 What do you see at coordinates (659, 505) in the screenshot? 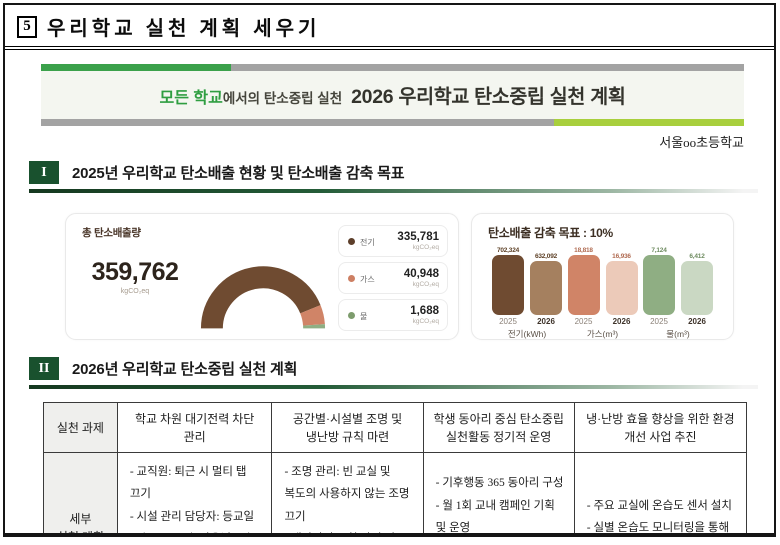
I see `detail-item: - 주요 교실에 온습도 센서 설치` at bounding box center [659, 505].